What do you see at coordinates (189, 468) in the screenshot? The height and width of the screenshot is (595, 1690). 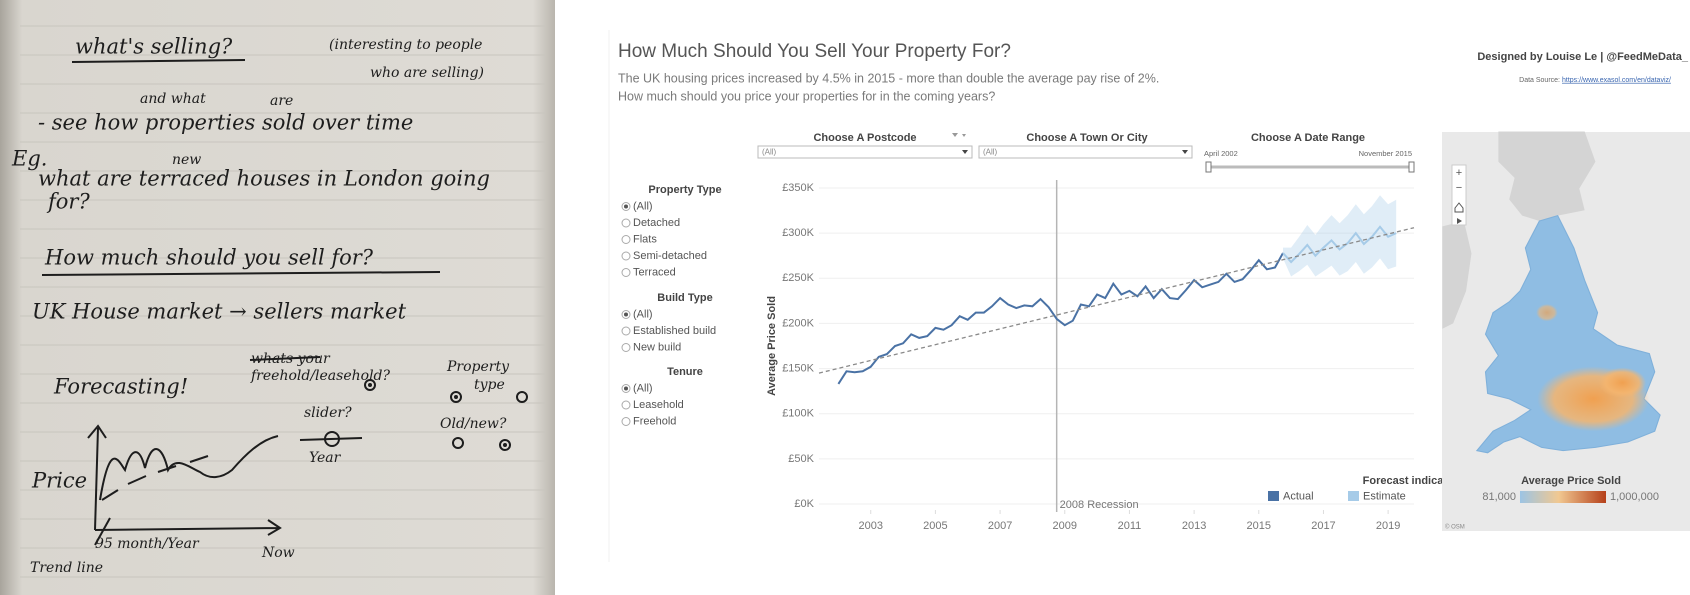 I see `sketch-line` at bounding box center [189, 468].